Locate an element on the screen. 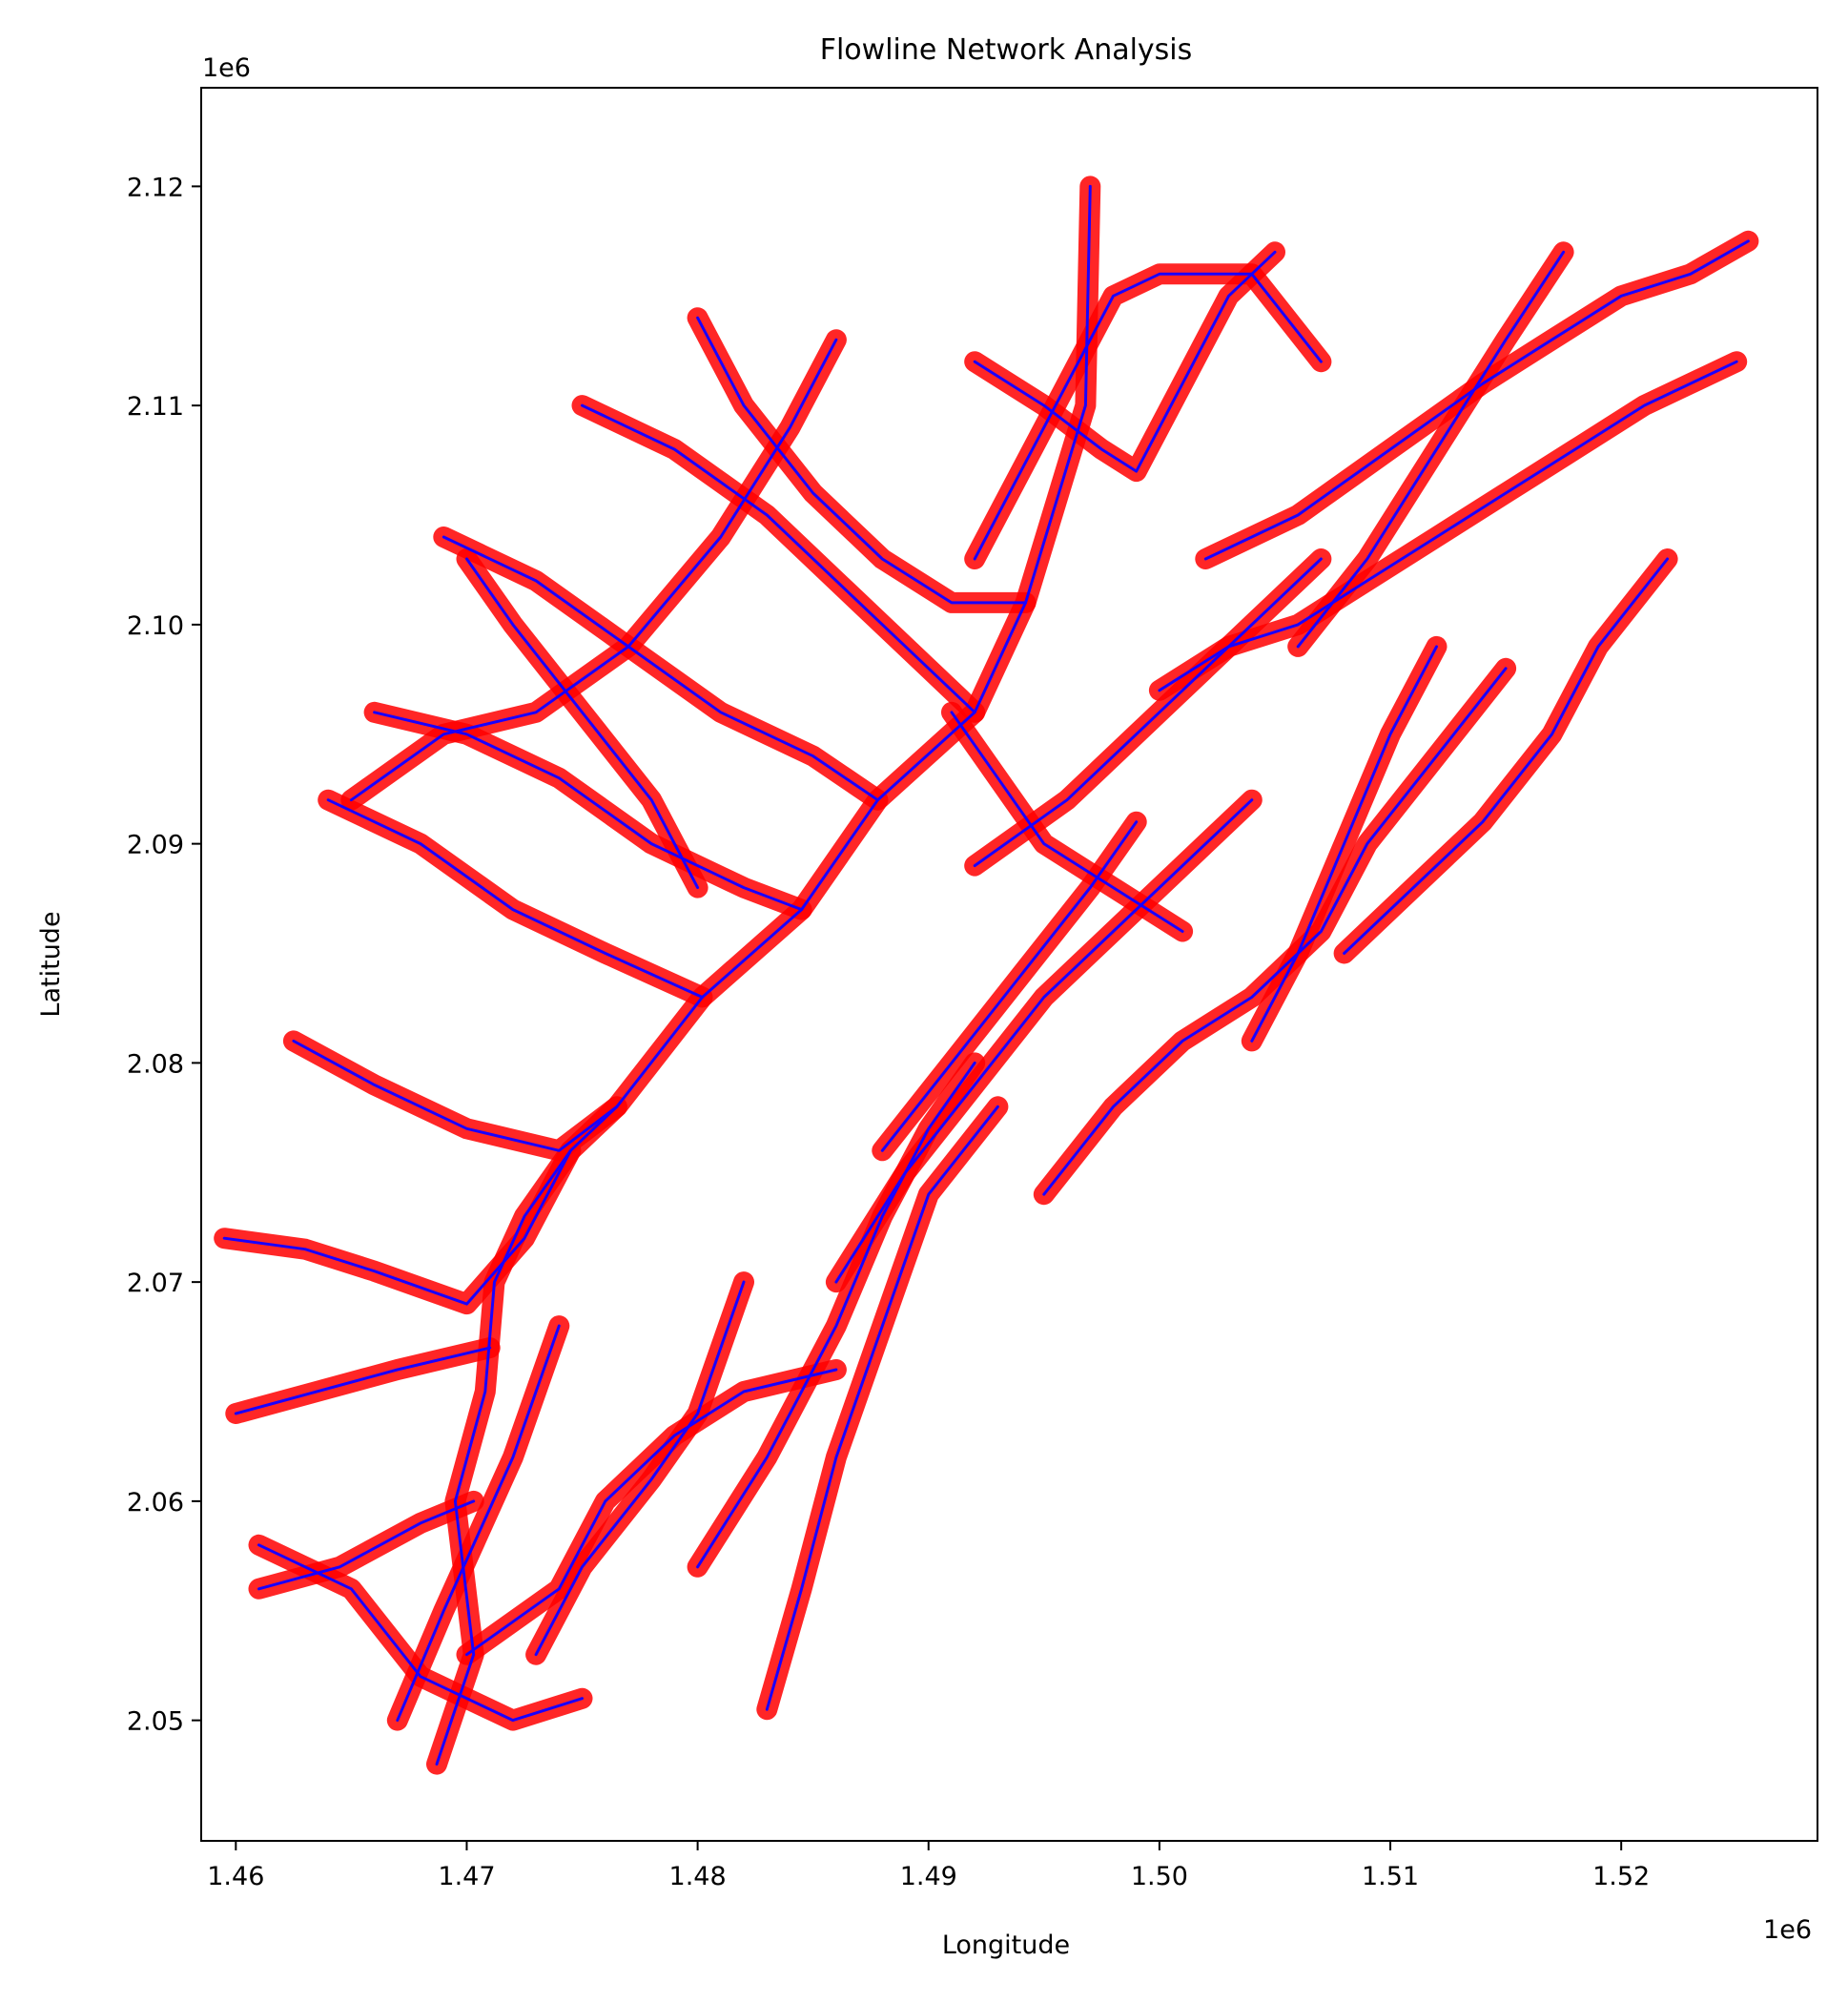 Image resolution: width=1848 pixels, height=2003 pixels. y-axis: 2.05 2.06 2.07 2.08 2.09 2.10 2.11 2.12 is located at coordinates (164, 955).